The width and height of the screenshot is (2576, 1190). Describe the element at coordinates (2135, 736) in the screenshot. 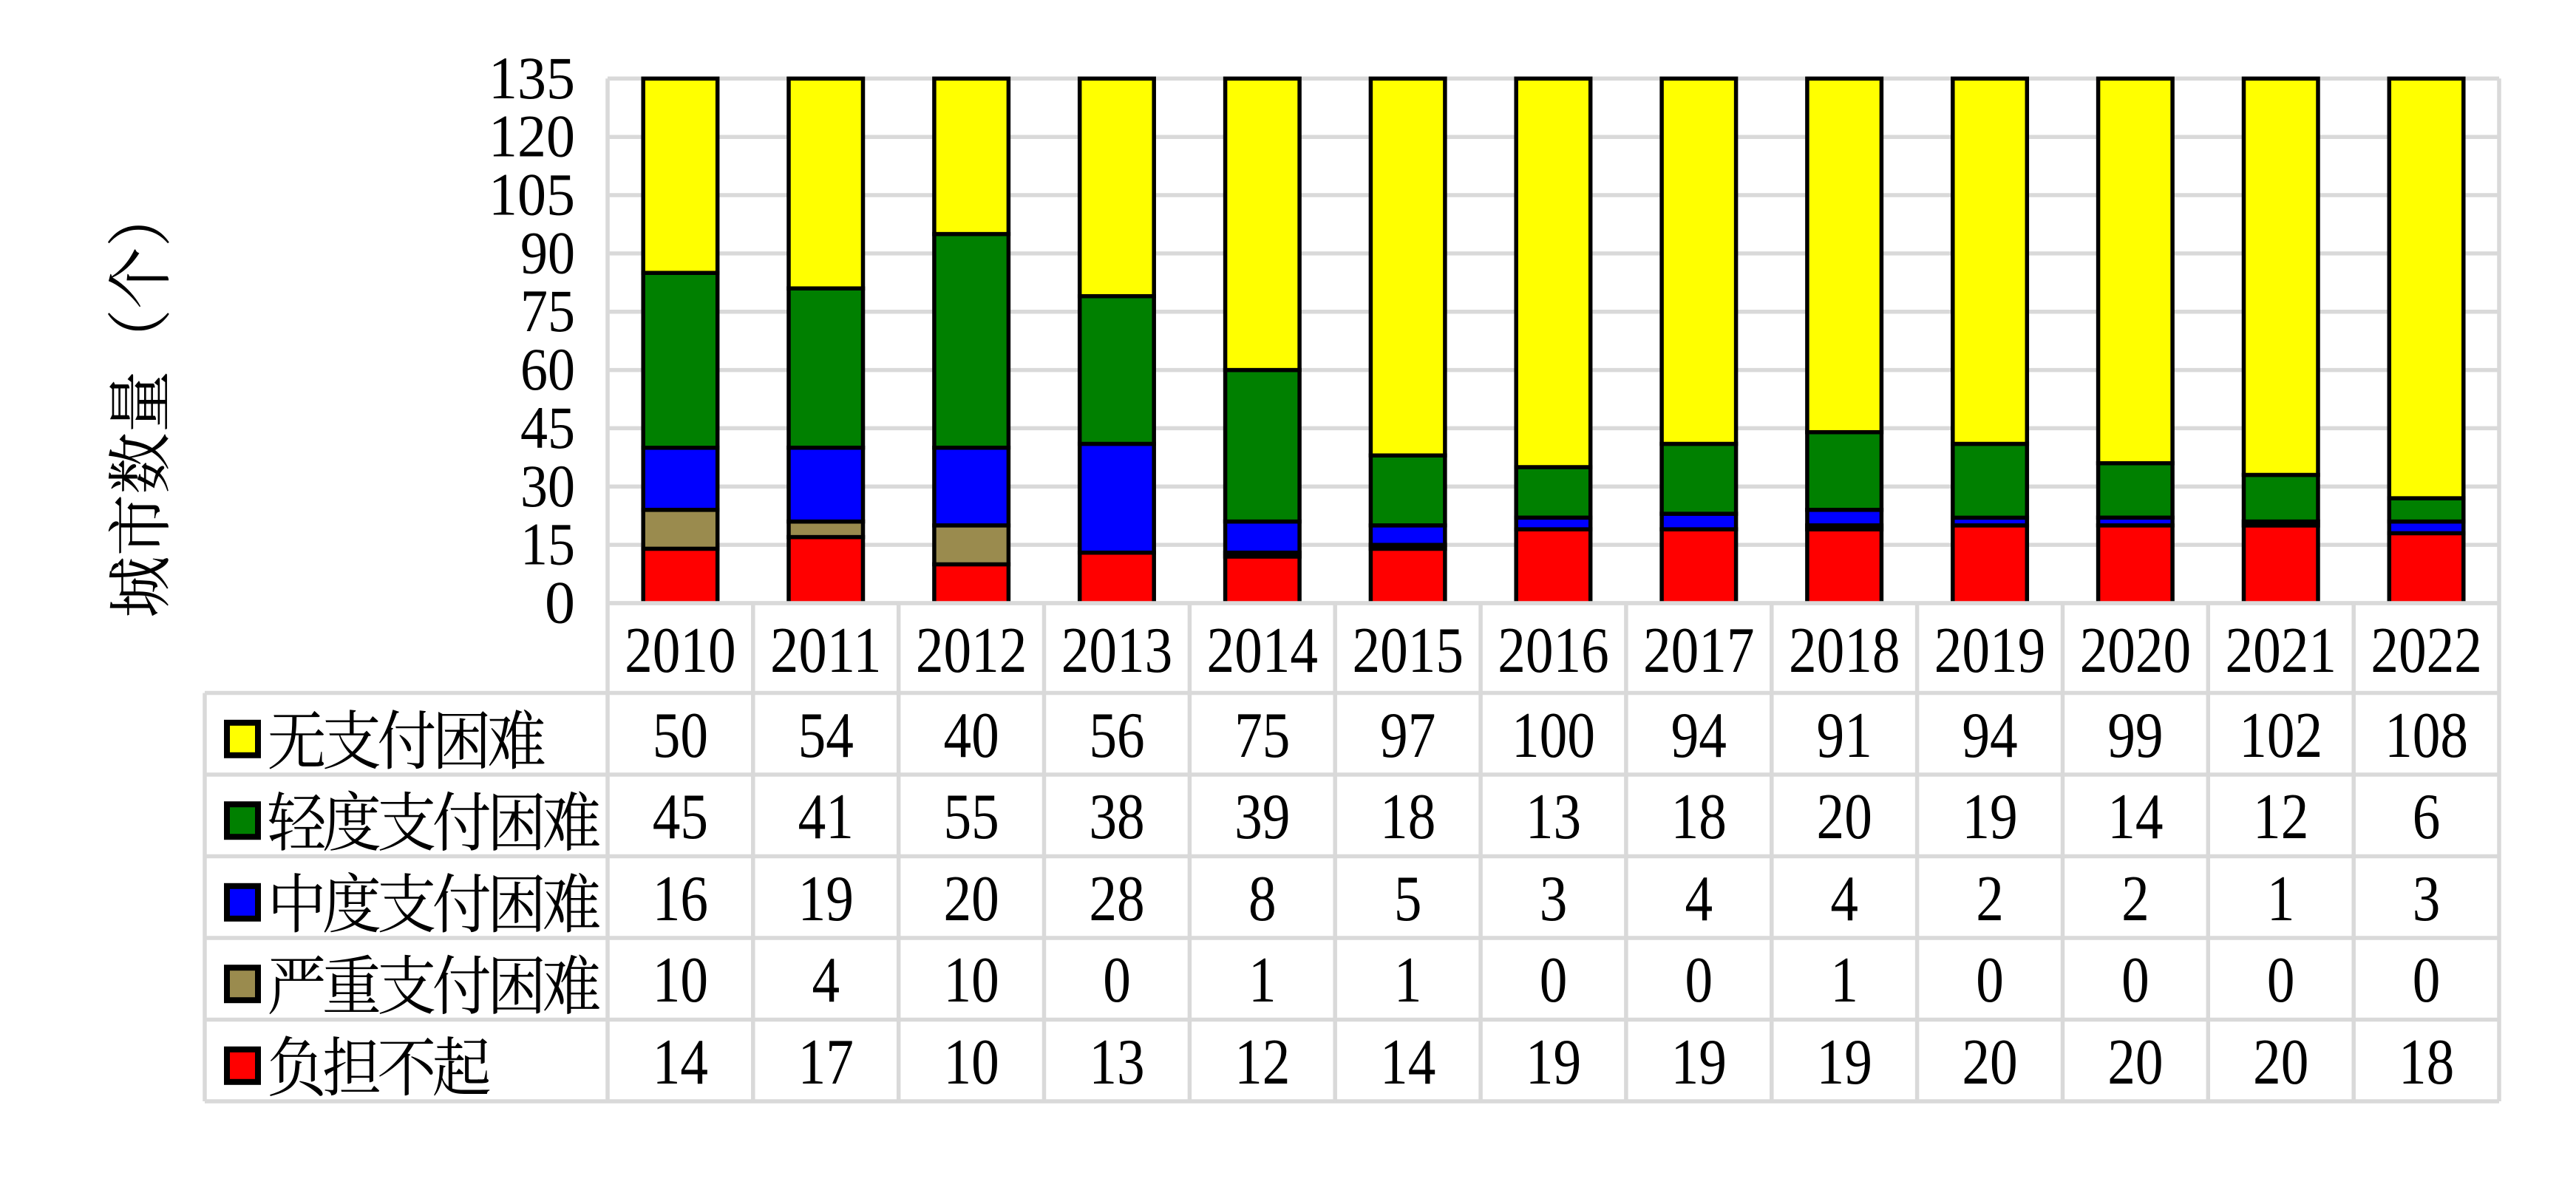

I see `svg-text: 99` at that location.